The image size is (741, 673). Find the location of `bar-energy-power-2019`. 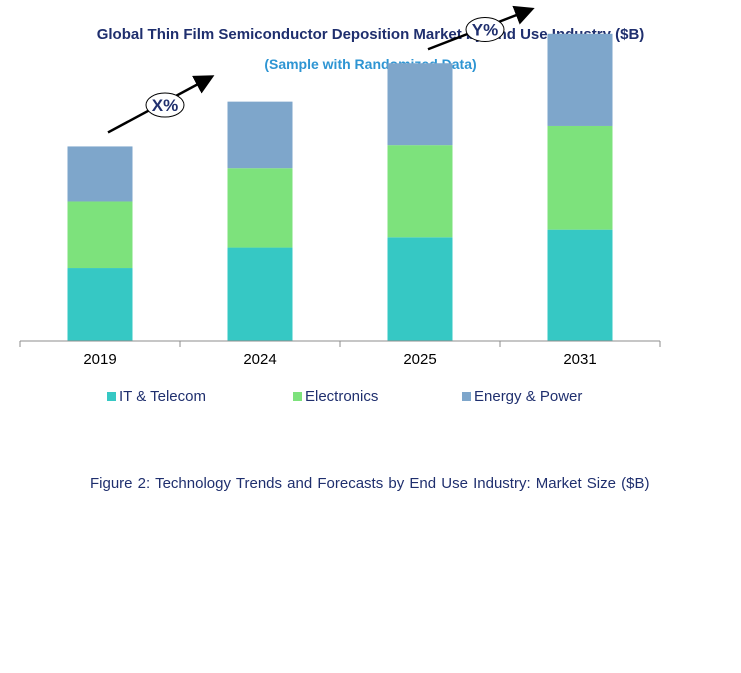

bar-energy-power-2019 is located at coordinates (100, 174).